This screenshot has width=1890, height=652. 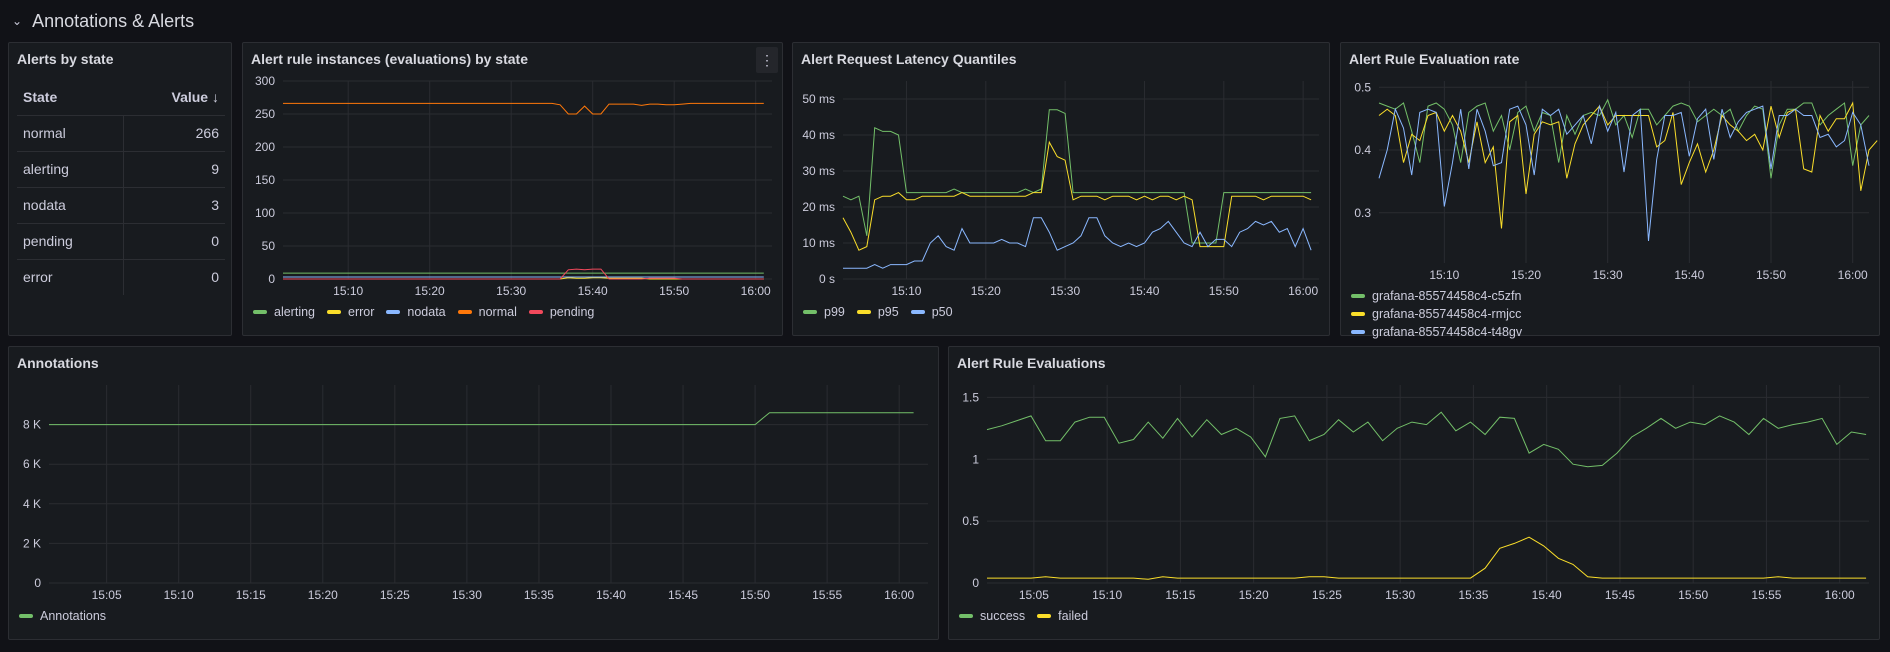 I want to click on legend-item: pending, so click(x=561, y=312).